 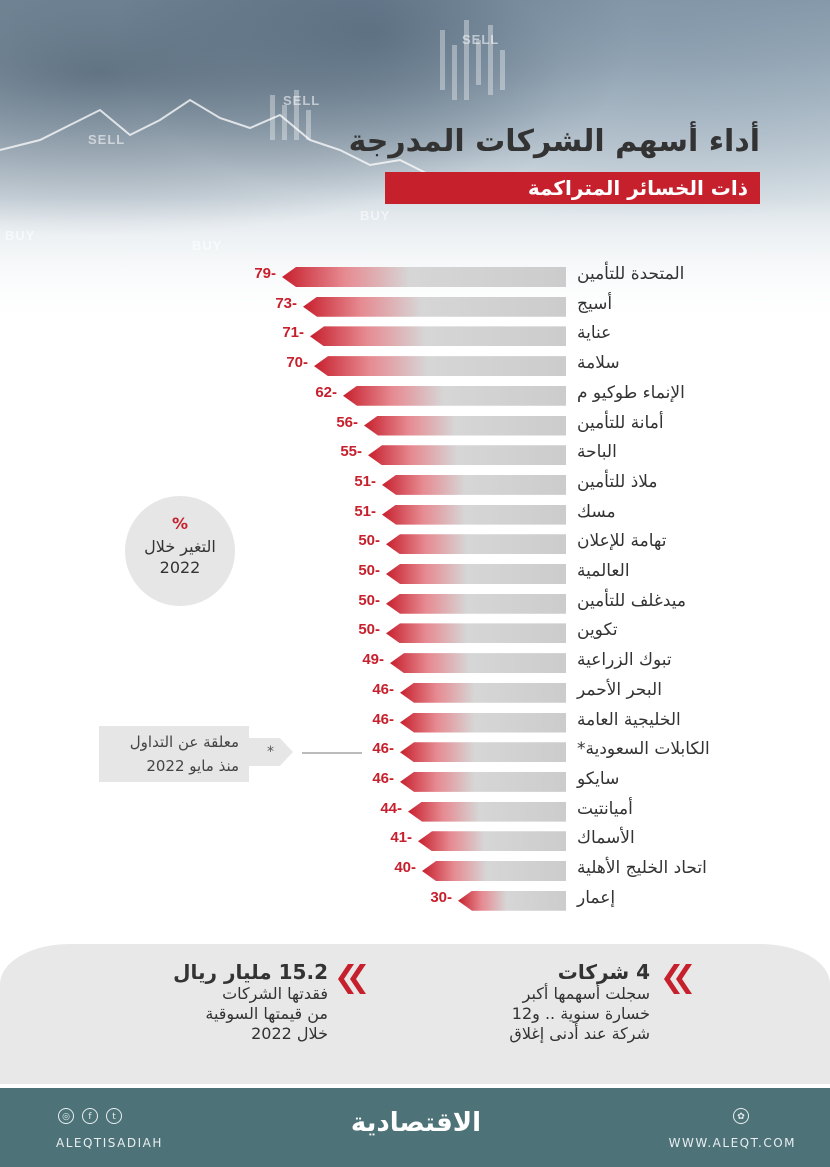 I want to click on twitter-icon: t, so click(x=114, y=1116).